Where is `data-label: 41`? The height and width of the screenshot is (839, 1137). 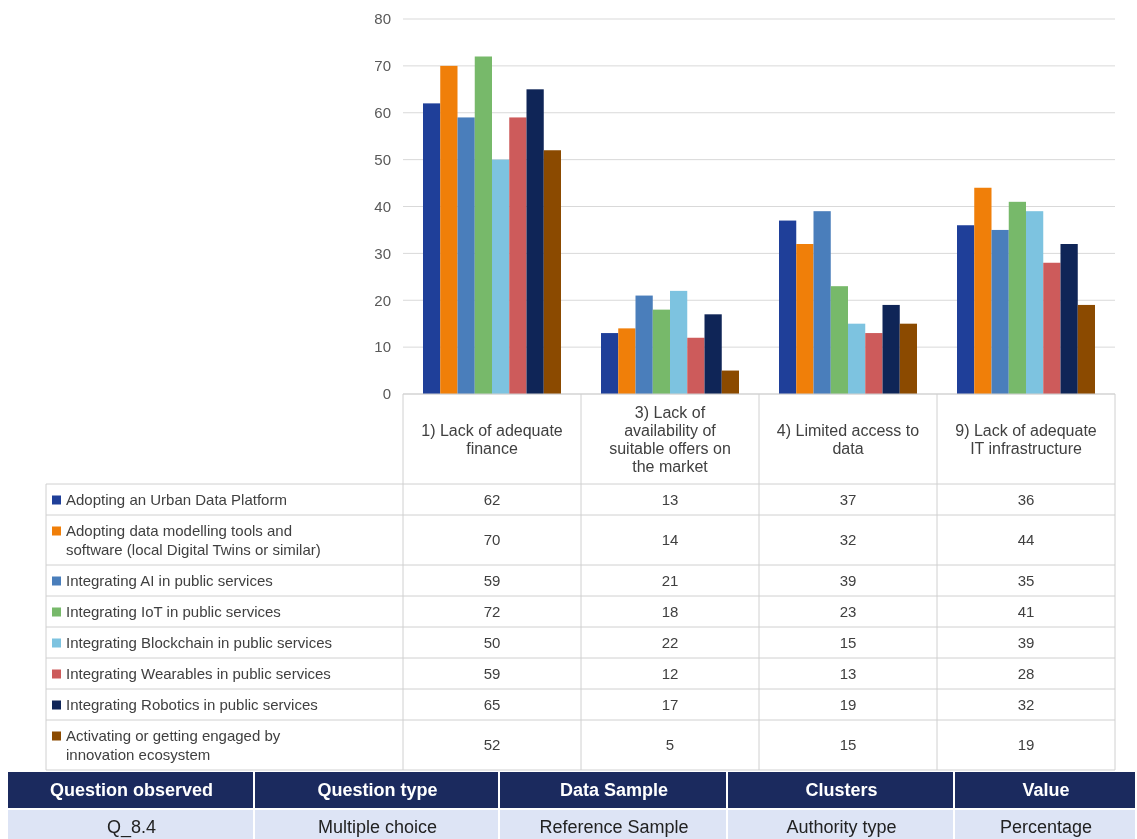 data-label: 41 is located at coordinates (1026, 611).